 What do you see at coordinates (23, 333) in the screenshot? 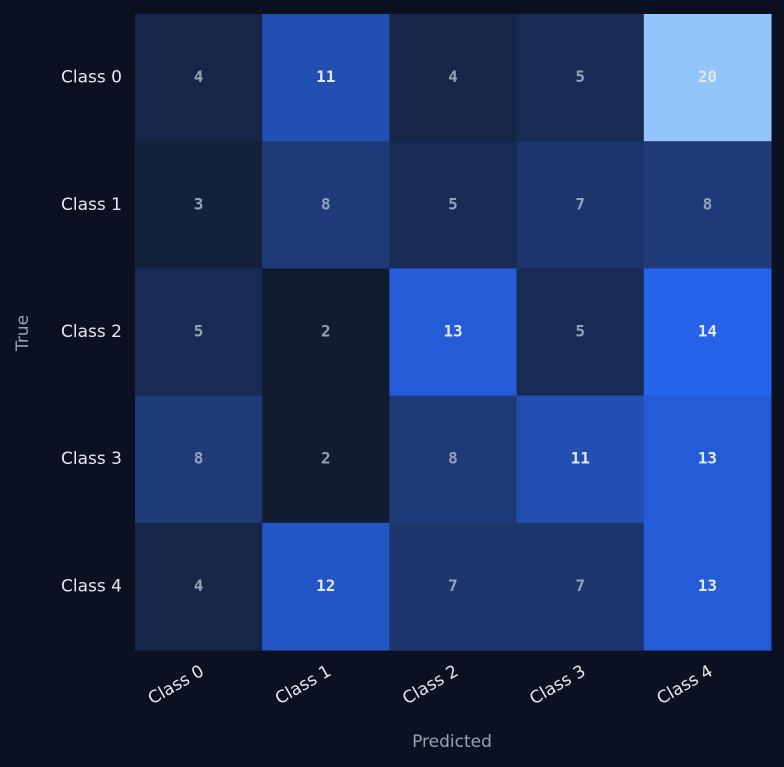
I see `y-axis-label: True` at bounding box center [23, 333].